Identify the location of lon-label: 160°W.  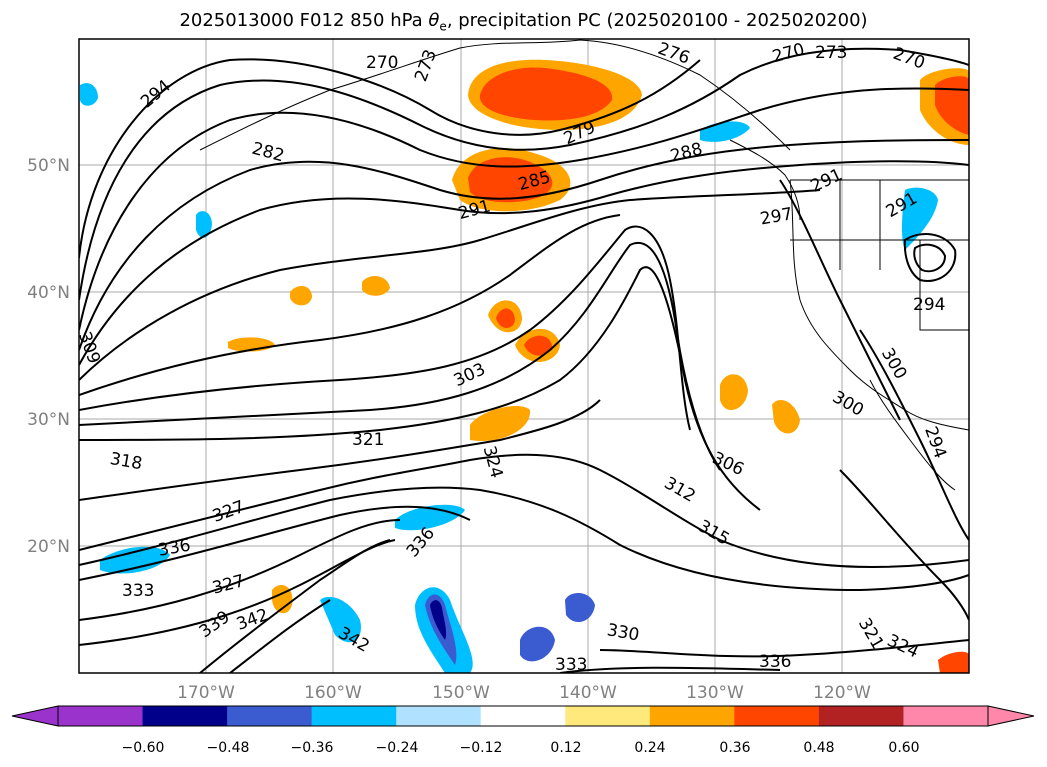
(333, 693).